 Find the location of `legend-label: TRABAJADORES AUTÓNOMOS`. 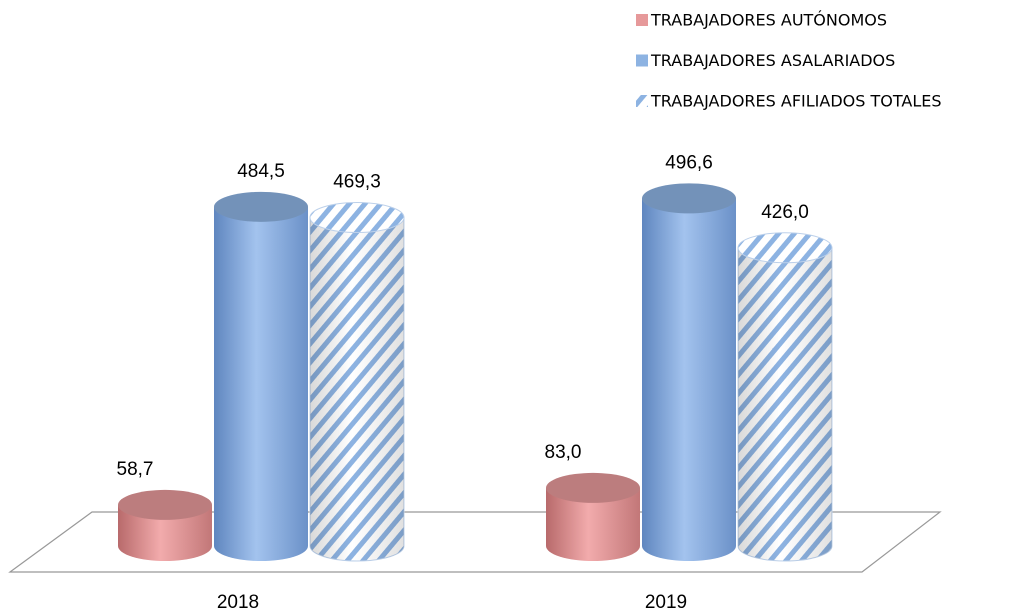

legend-label: TRABAJADORES AUTÓNOMOS is located at coordinates (768, 20).